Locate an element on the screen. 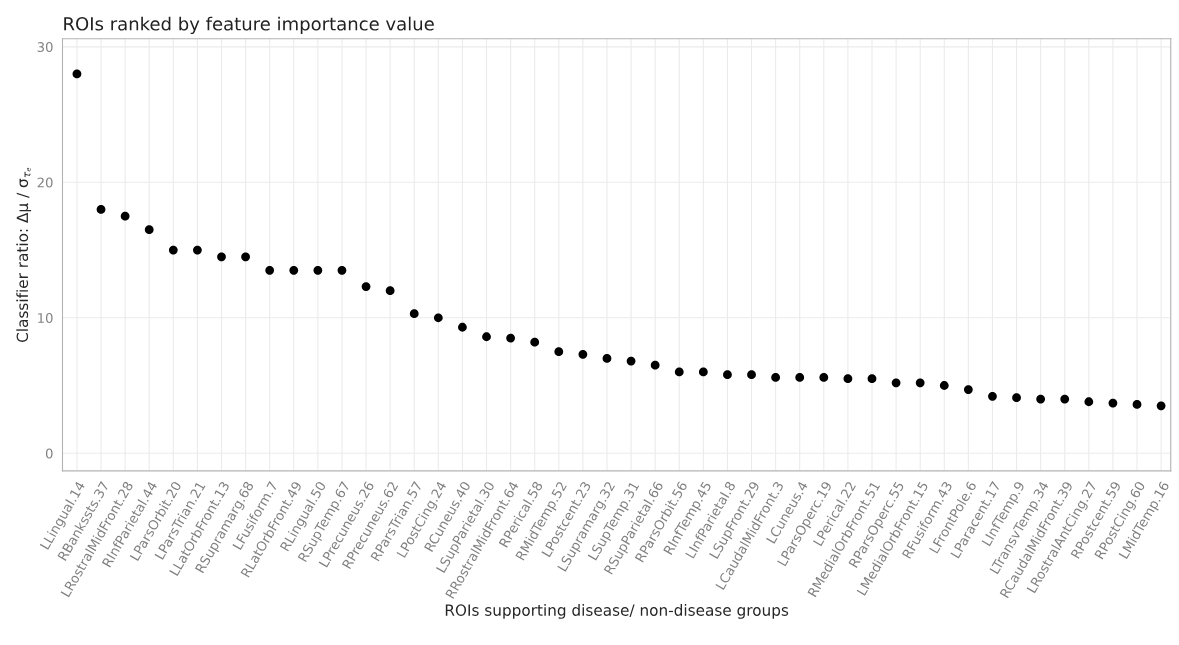  chart-title: ROIs ranked by feature importance value is located at coordinates (249, 25).